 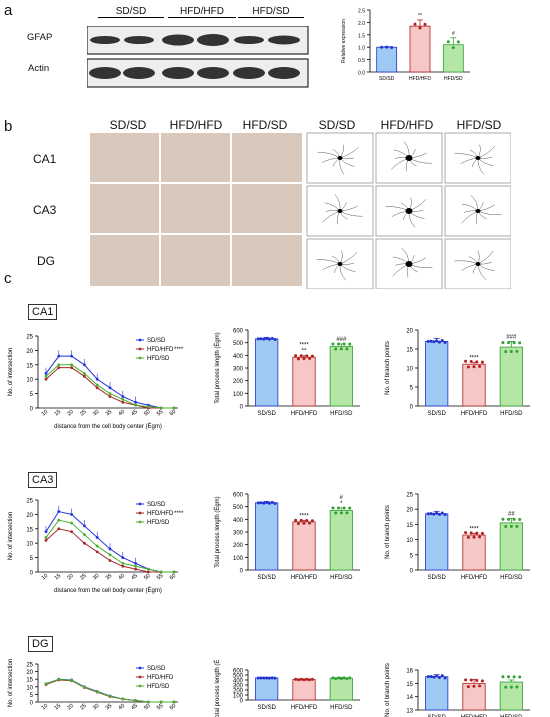 I want to click on y-axis-label: No. of branch points, so click(x=388, y=690).